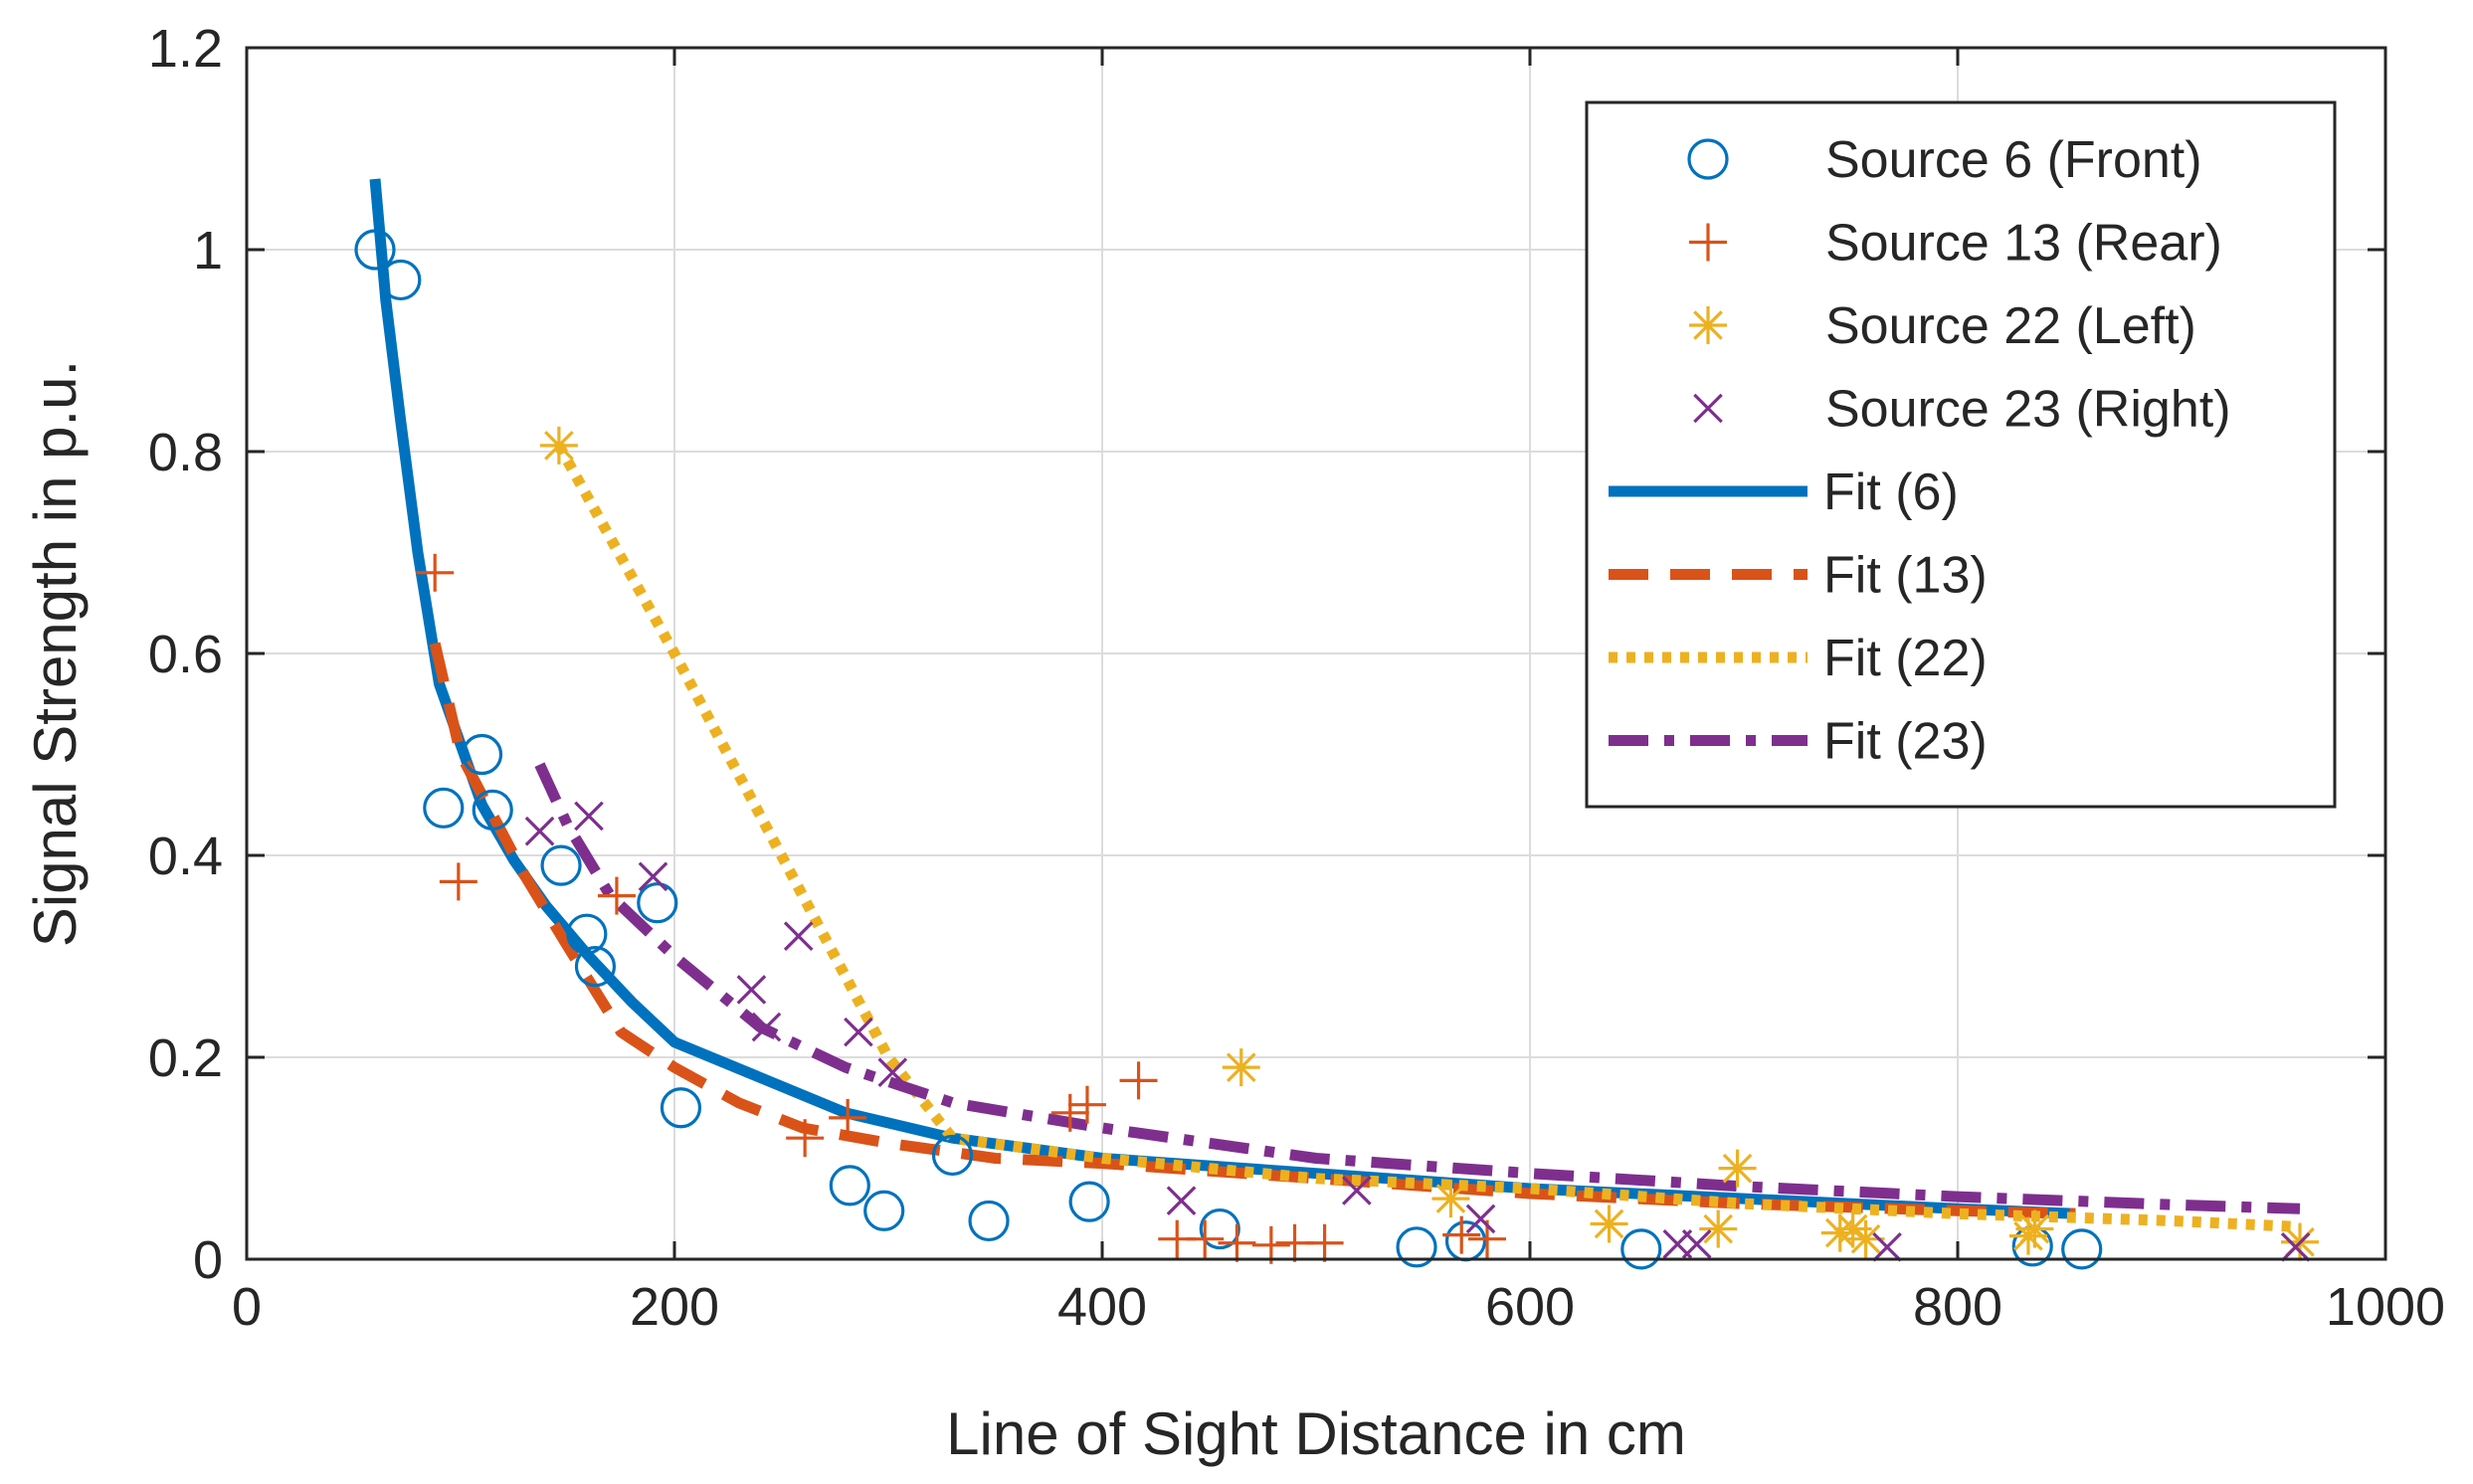 The height and width of the screenshot is (1484, 2473). Describe the element at coordinates (2013, 160) in the screenshot. I see `legend-label: Source 6 (Front)` at that location.